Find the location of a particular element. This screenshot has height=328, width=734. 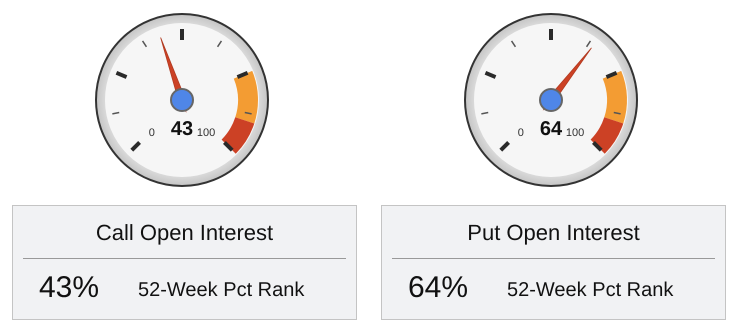

text: 64% is located at coordinates (438, 288).